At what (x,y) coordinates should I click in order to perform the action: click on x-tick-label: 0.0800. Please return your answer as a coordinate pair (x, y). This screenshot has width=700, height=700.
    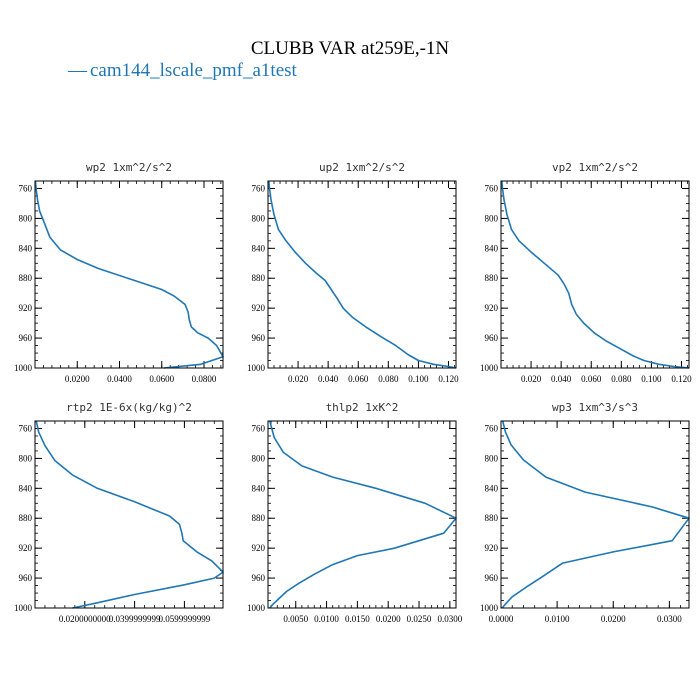
    Looking at the image, I should click on (204, 379).